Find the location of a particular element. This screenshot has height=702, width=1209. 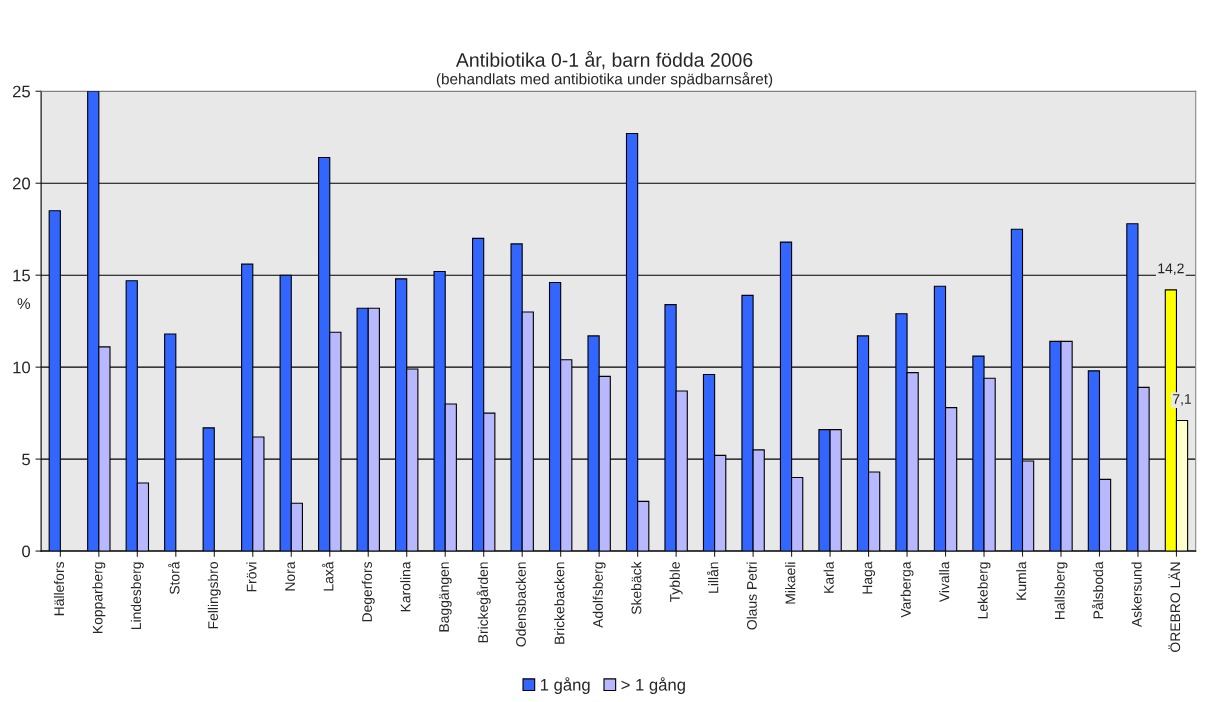

y-tick-label: 5 is located at coordinates (26, 459).